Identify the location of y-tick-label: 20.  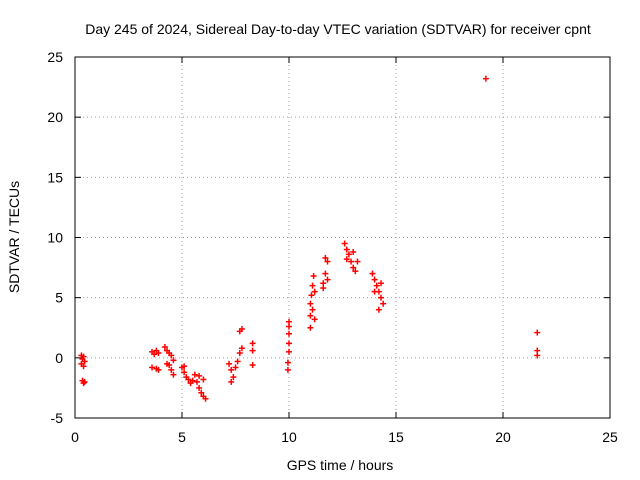
(55, 117).